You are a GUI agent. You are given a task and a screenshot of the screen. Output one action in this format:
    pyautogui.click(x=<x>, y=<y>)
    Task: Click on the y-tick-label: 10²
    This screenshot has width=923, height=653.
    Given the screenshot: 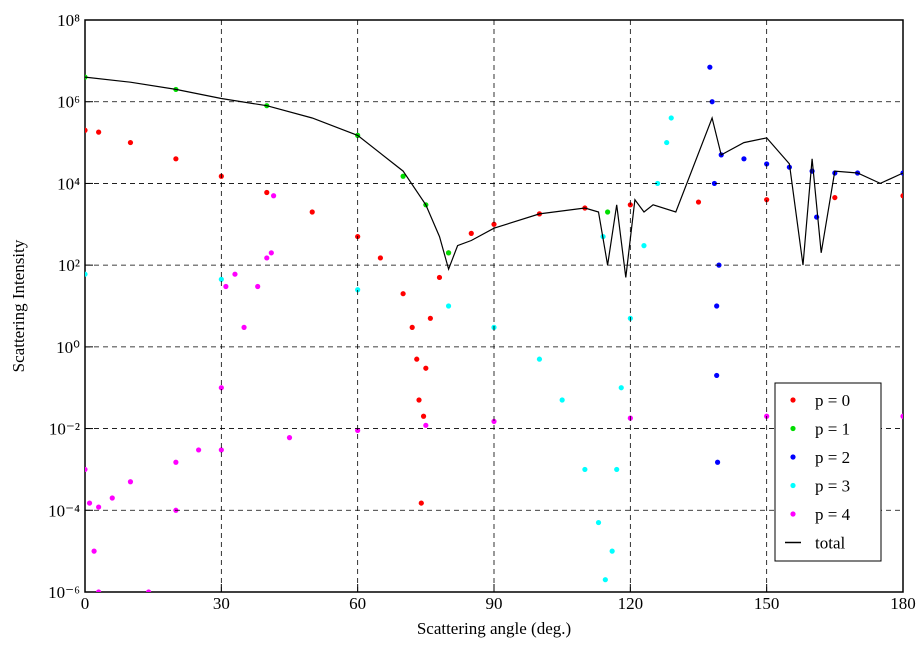 What is the action you would take?
    pyautogui.click(x=69, y=265)
    